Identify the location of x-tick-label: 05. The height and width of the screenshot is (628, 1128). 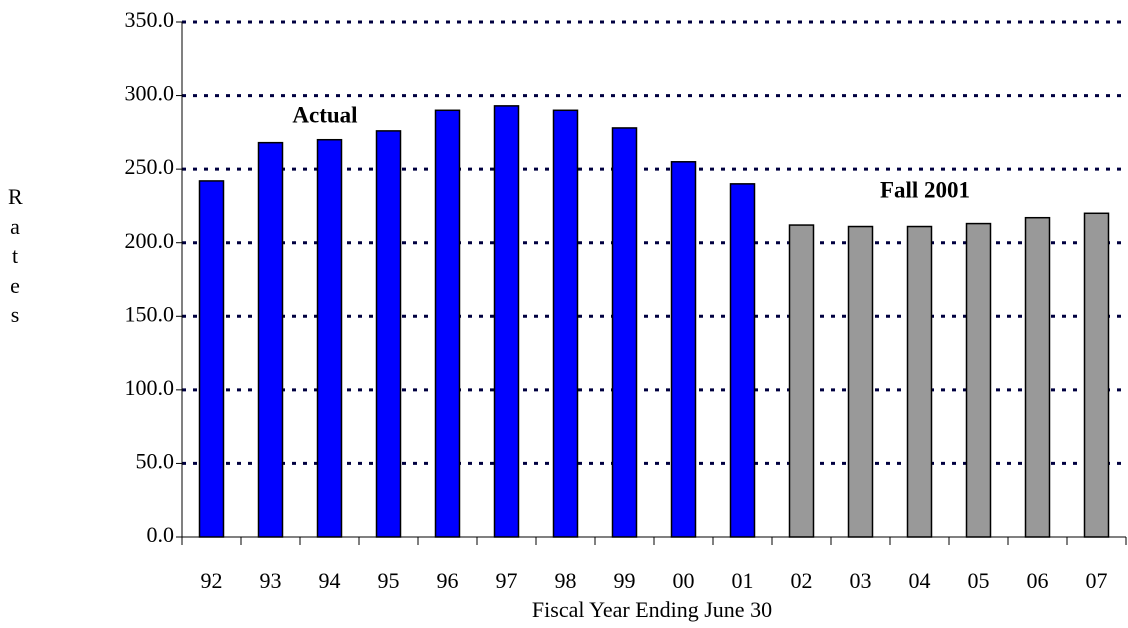
(979, 580).